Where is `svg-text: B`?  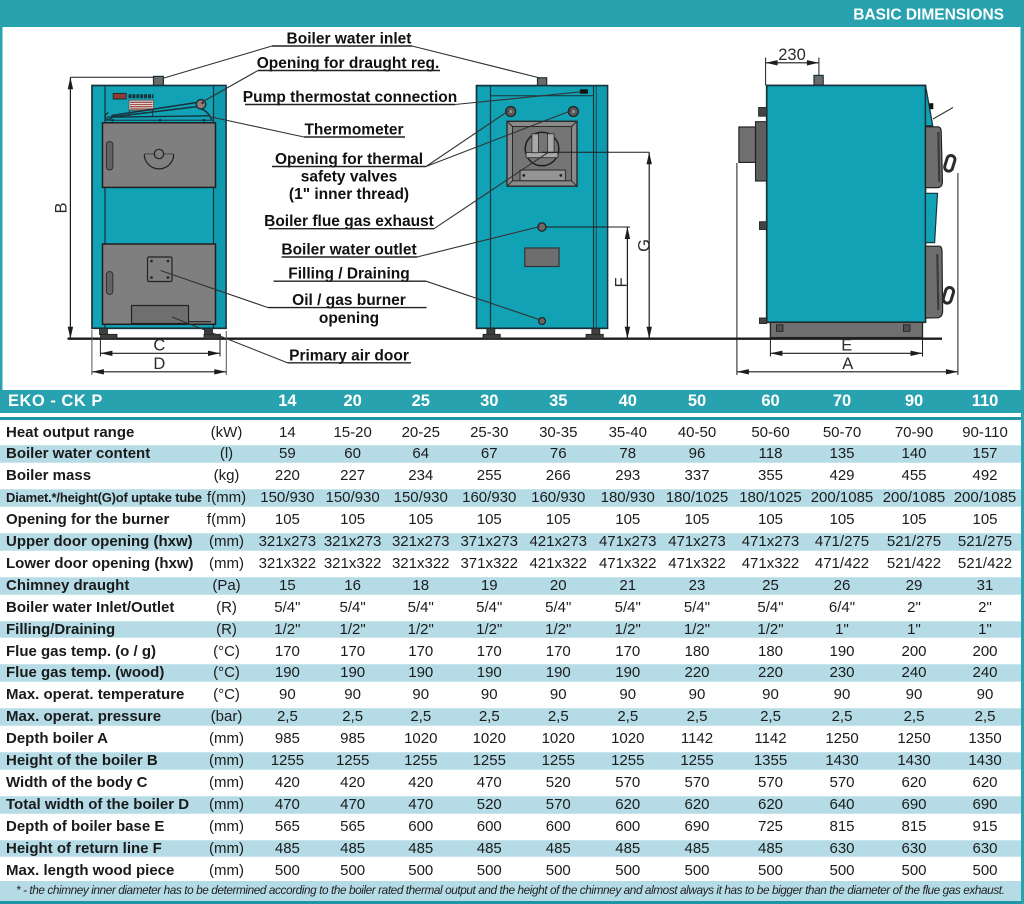 svg-text: B is located at coordinates (62, 207).